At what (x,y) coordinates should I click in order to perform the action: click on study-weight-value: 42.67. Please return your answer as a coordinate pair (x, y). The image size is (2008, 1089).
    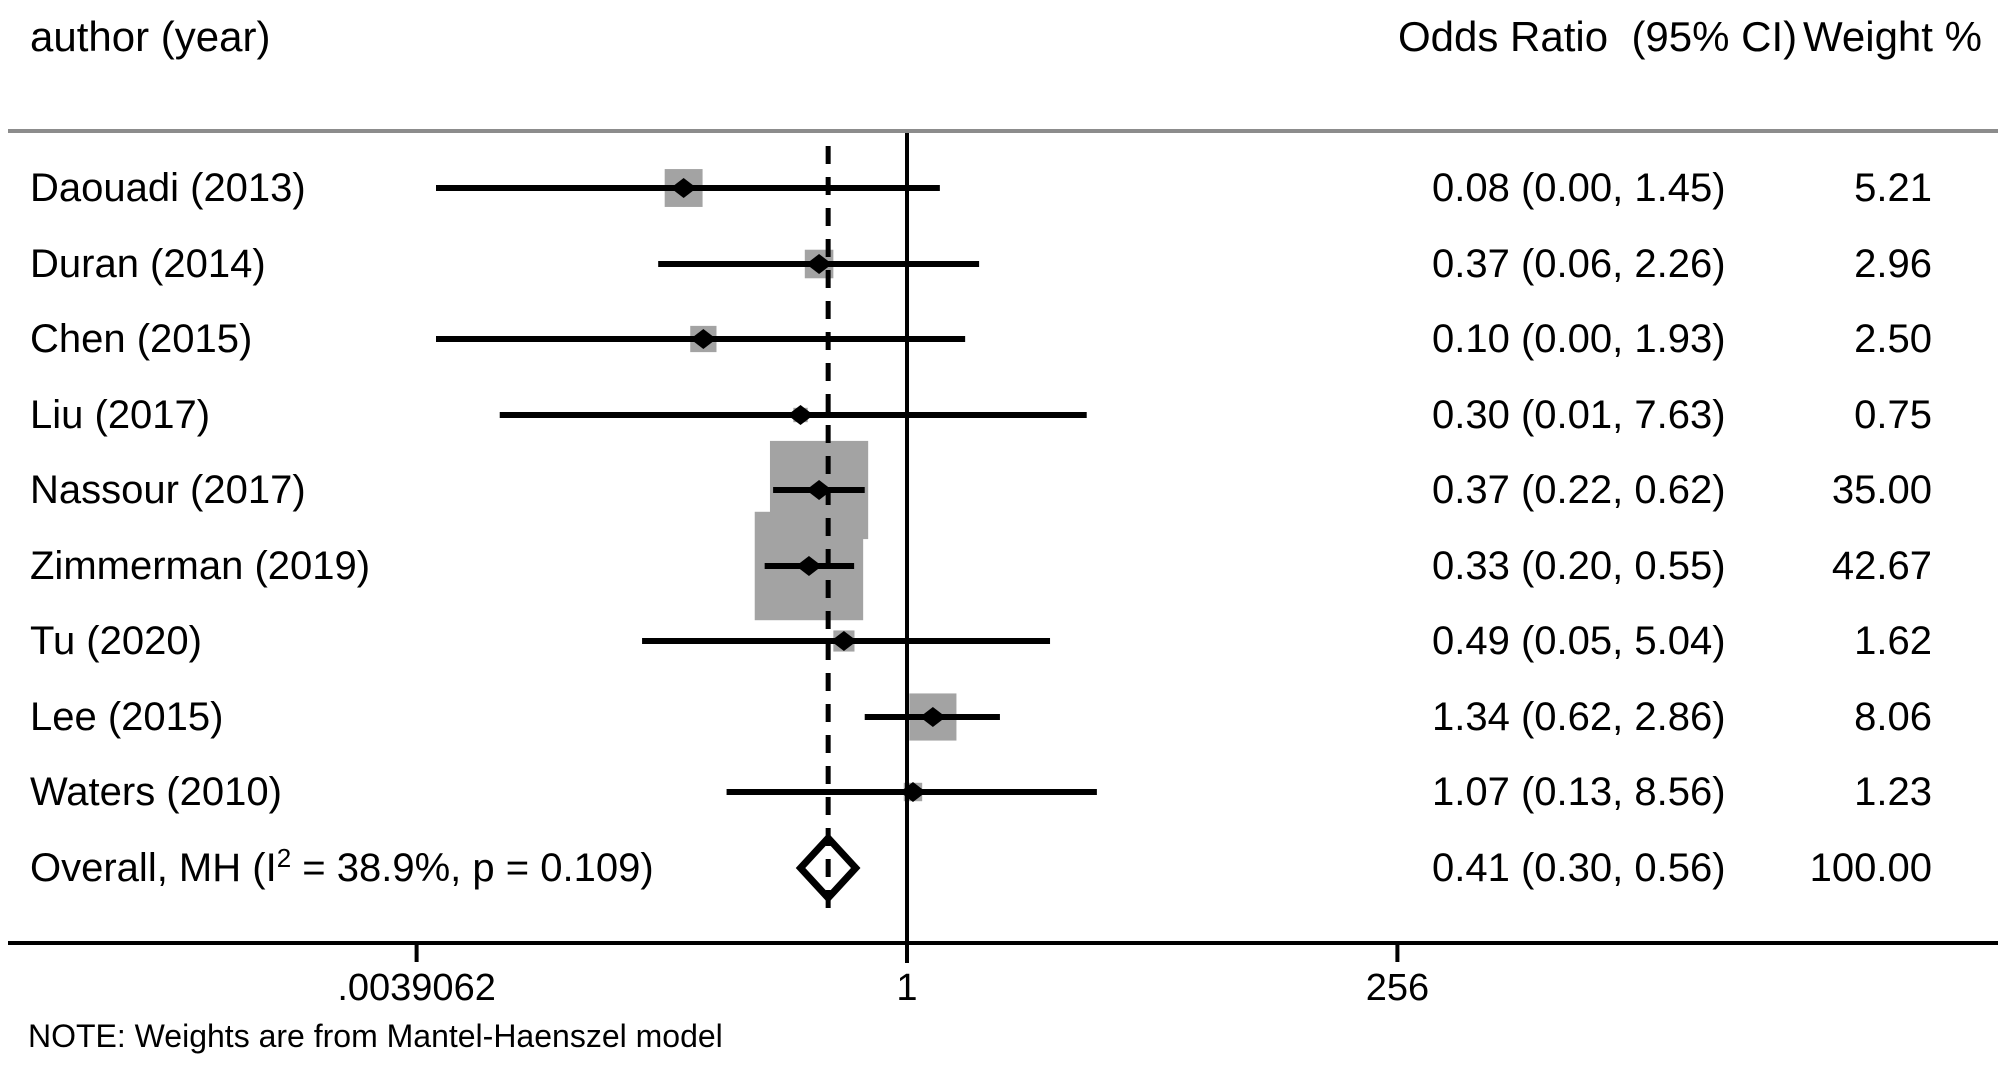
    Looking at the image, I should click on (1881, 566).